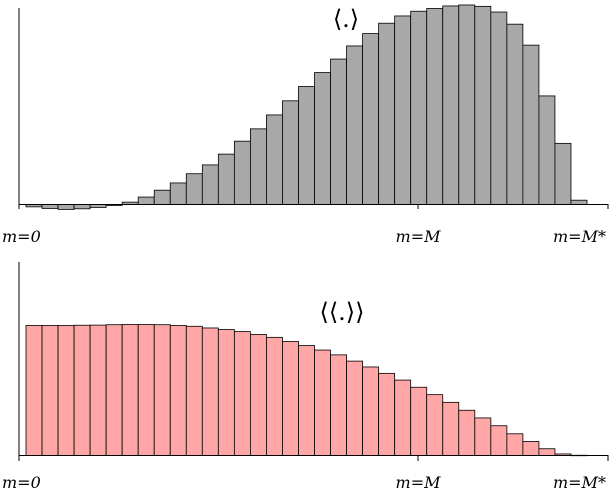 This screenshot has width=611, height=491. Describe the element at coordinates (341, 312) in the screenshot. I see `chart-title-bottom: ⟨⟨.⟩⟩` at that location.